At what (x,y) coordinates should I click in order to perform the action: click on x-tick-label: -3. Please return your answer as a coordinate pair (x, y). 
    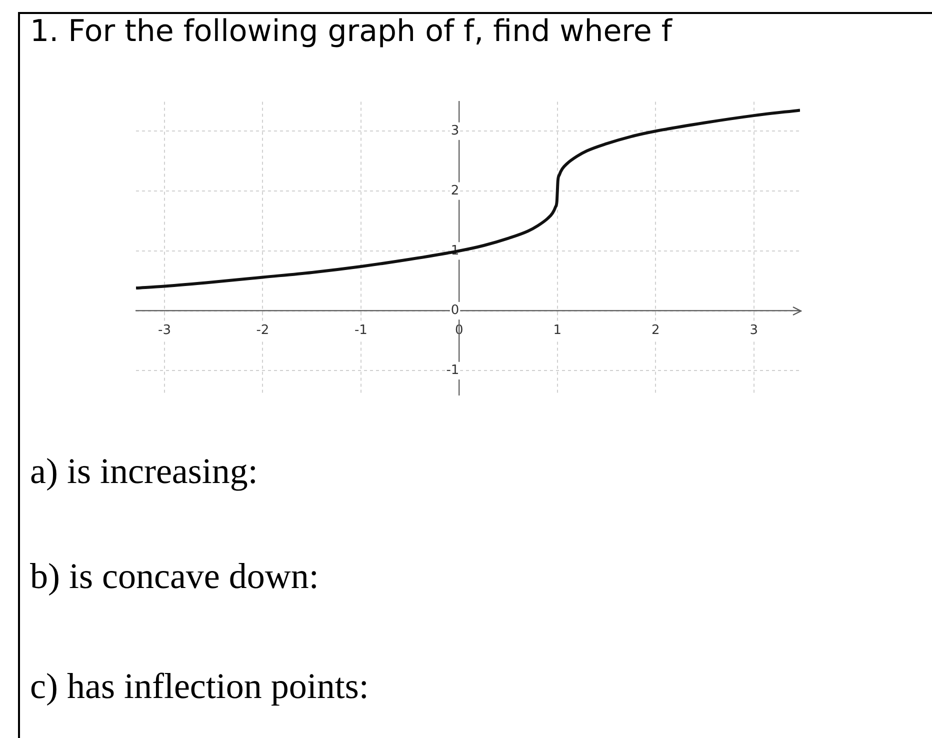
    Looking at the image, I should click on (164, 330).